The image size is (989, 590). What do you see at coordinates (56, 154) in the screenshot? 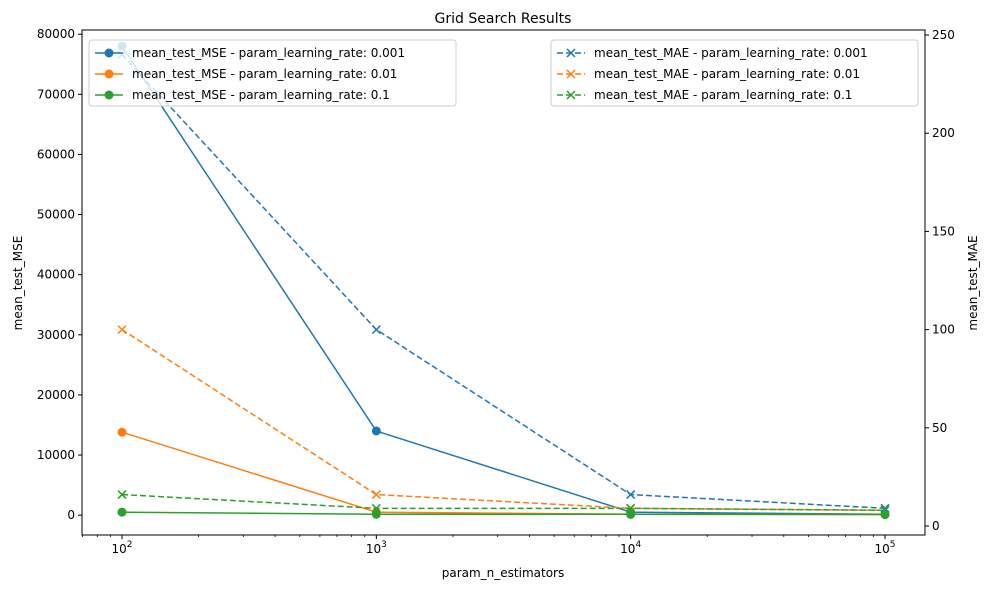
I see `y-left-tick-label: 60000` at bounding box center [56, 154].